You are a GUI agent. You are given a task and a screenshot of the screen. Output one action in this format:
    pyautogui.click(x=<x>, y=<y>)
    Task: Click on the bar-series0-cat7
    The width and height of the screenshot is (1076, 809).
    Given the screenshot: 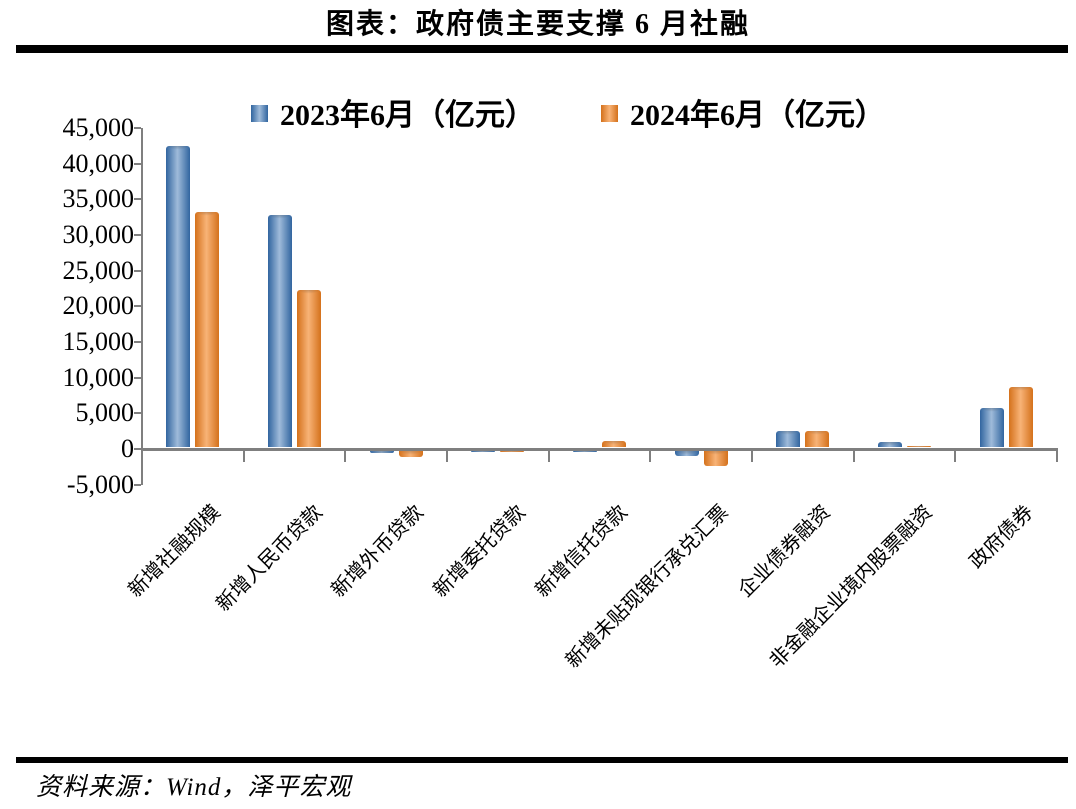 What is the action you would take?
    pyautogui.click(x=890, y=444)
    